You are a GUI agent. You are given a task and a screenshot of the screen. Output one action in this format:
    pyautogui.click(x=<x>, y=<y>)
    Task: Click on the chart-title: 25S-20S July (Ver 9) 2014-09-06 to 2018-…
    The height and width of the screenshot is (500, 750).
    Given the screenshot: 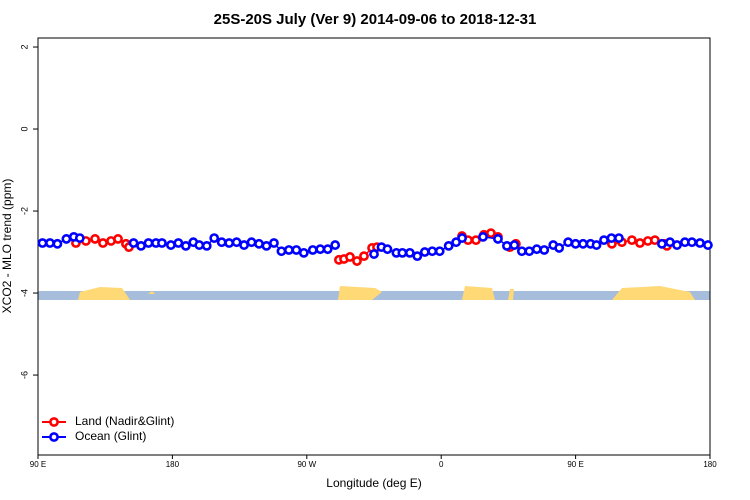 What is the action you would take?
    pyautogui.click(x=375, y=19)
    